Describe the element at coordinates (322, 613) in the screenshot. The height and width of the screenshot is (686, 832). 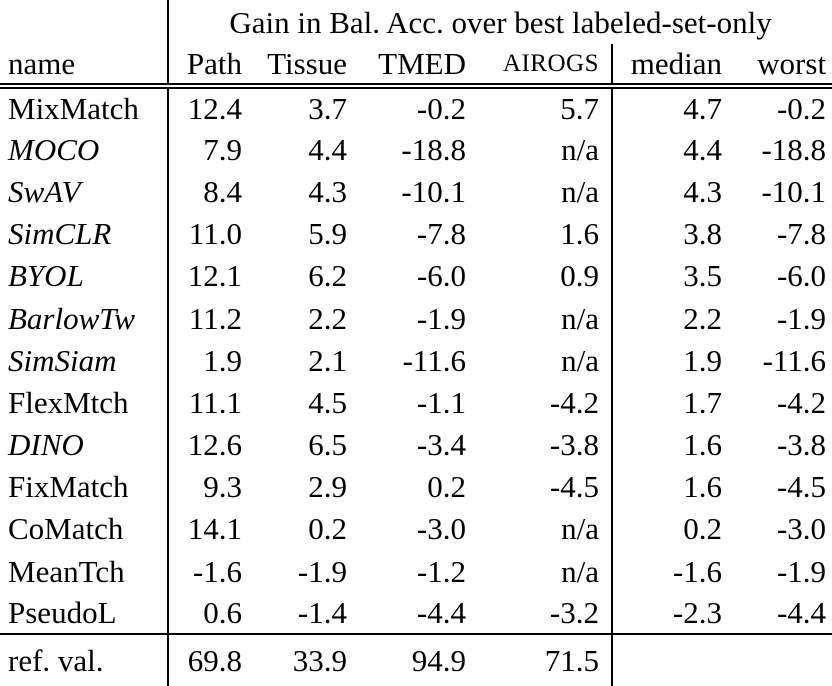
I see `cell-tissue: -1.4` at that location.